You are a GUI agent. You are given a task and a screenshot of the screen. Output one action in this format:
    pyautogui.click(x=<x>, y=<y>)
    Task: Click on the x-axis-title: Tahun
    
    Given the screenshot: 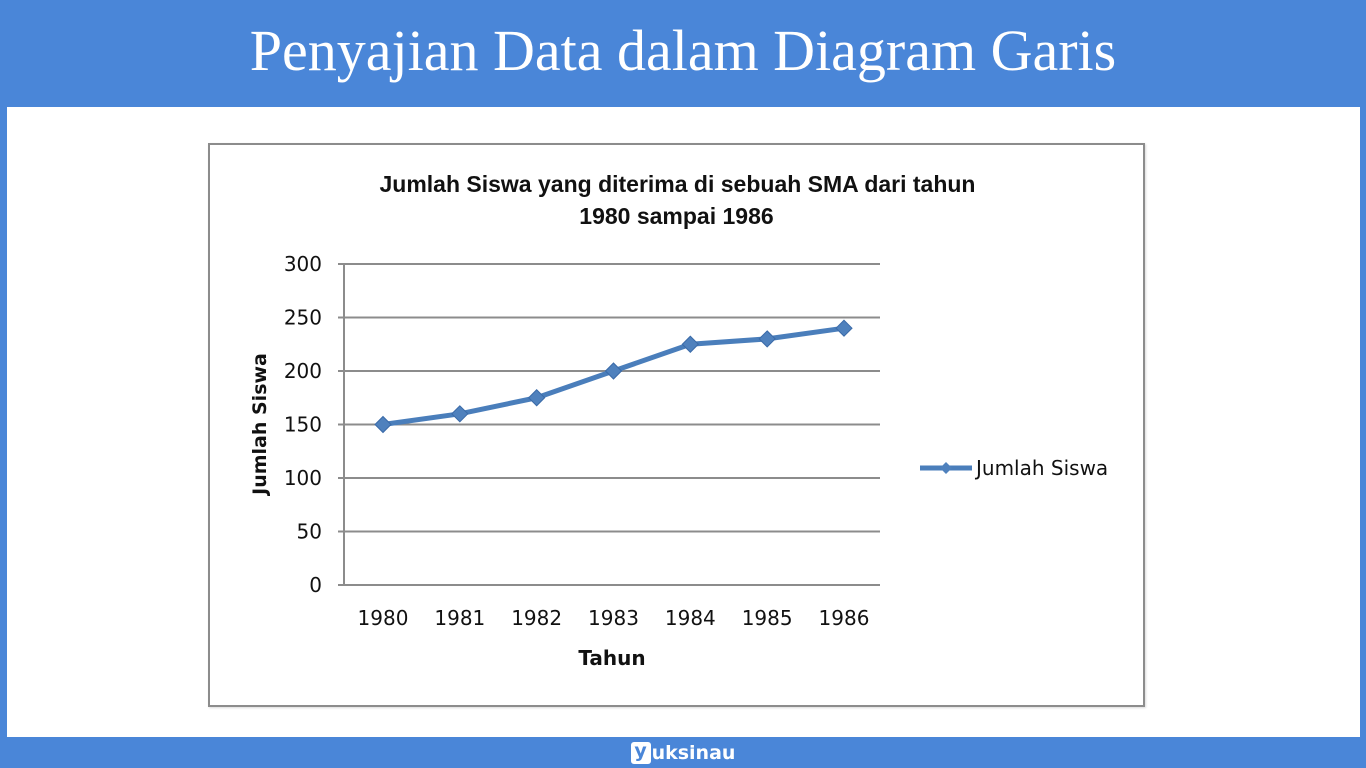 What is the action you would take?
    pyautogui.click(x=611, y=658)
    